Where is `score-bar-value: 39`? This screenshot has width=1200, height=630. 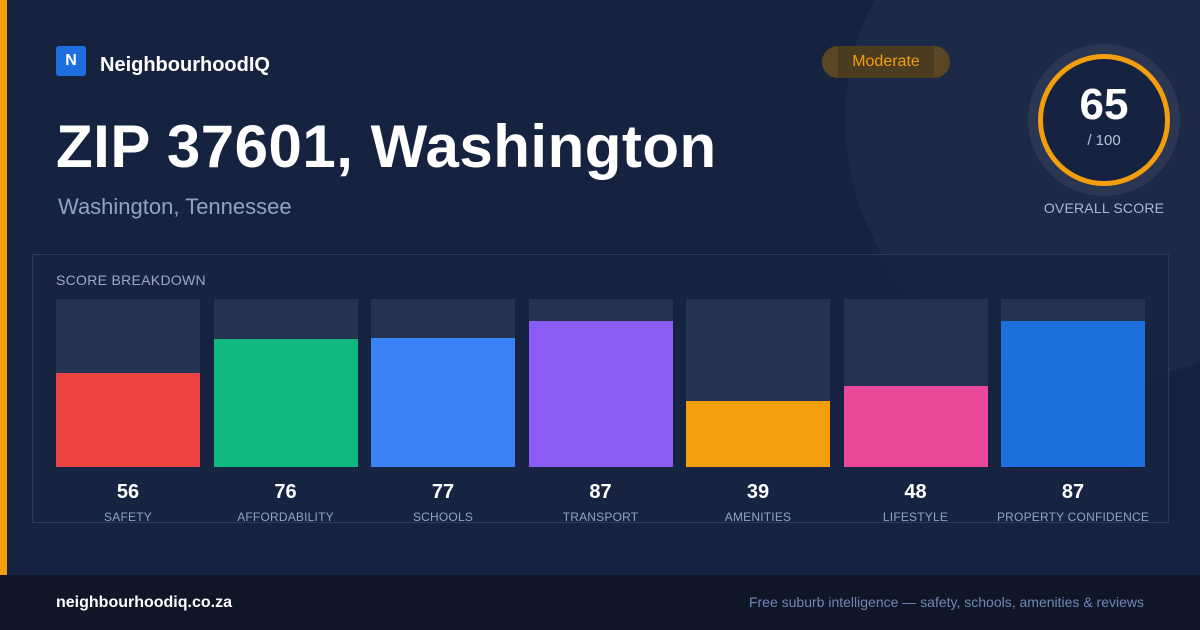
score-bar-value: 39 is located at coordinates (758, 492).